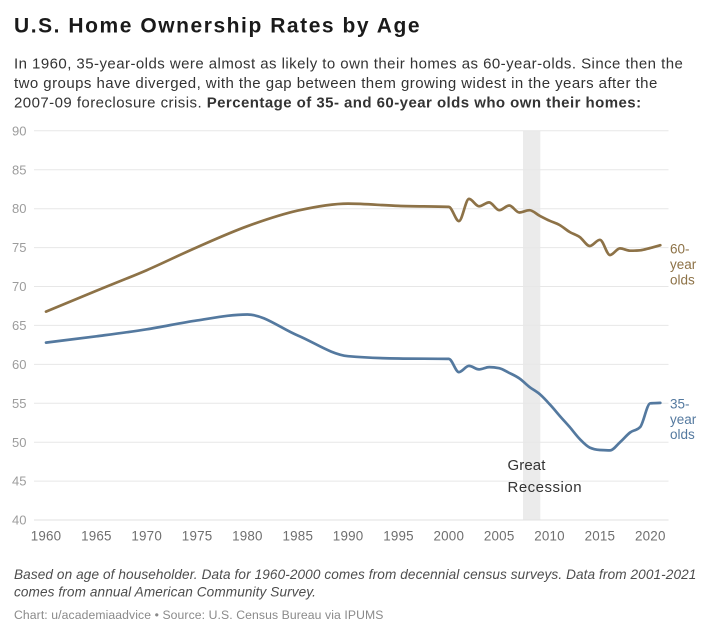 Image resolution: width=720 pixels, height=637 pixels. Describe the element at coordinates (19, 442) in the screenshot. I see `svg-text: 50` at that location.